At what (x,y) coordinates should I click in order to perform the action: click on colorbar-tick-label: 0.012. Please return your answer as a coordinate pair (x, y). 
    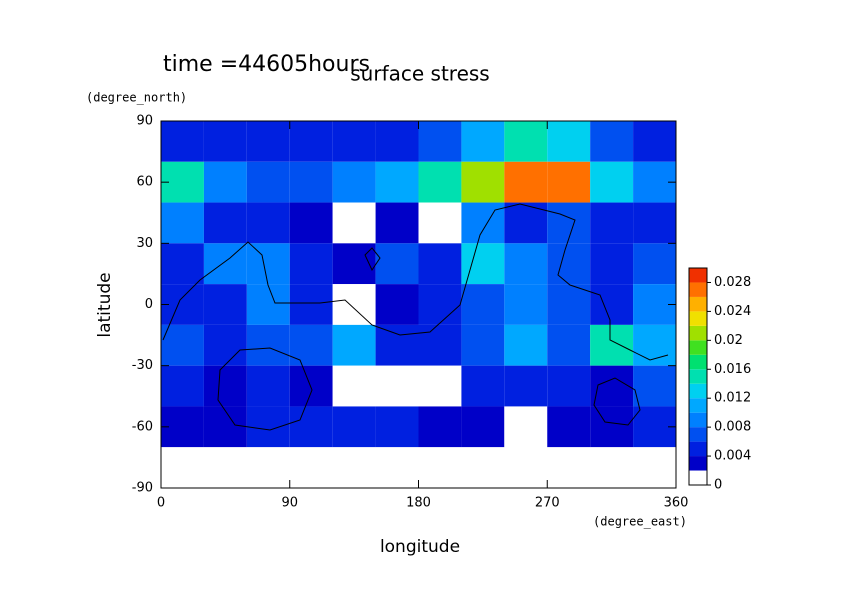
    Looking at the image, I should click on (732, 398).